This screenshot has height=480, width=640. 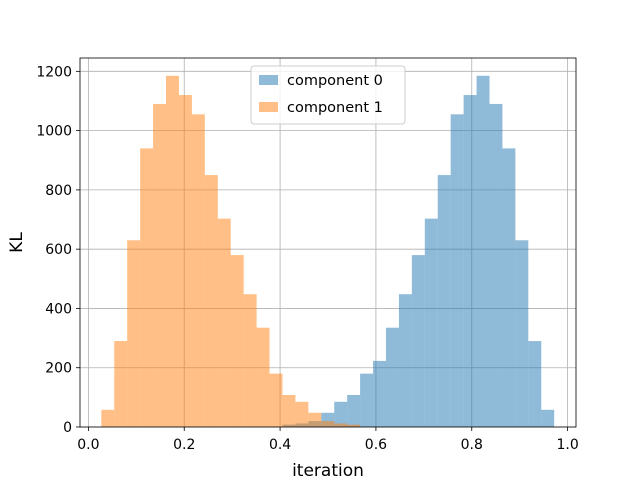 I want to click on y-tick-label: 800, so click(x=58, y=191).